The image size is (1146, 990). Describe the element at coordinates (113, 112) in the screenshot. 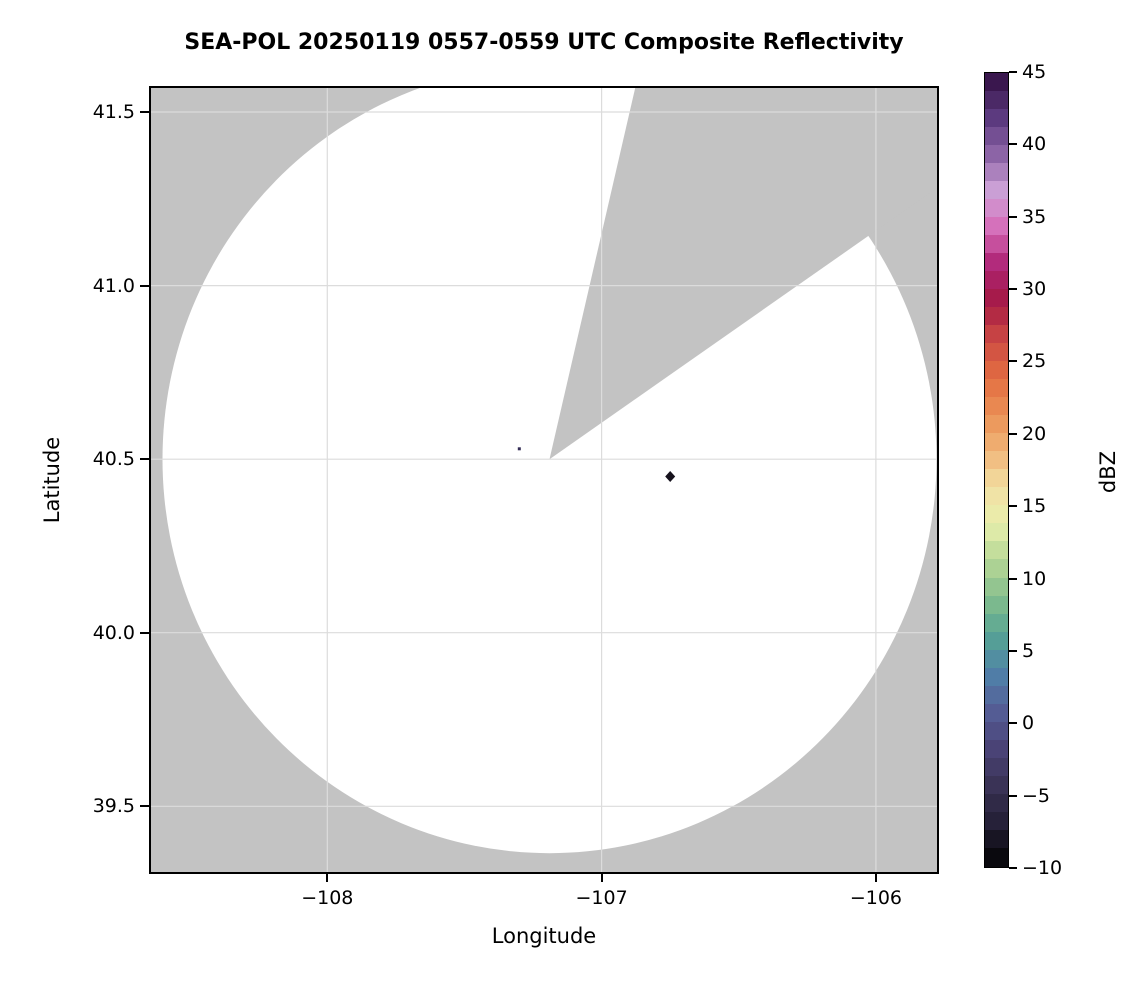

I see `y-tick-label: 41.5` at that location.